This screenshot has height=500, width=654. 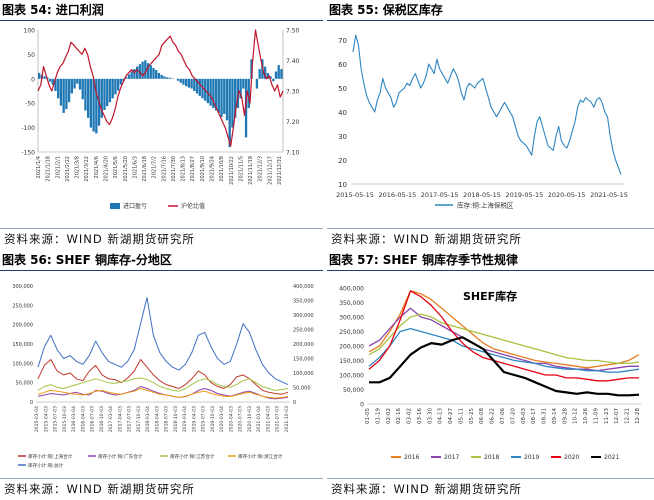 What do you see at coordinates (241, 419) in the screenshot?
I see `x-tick-label: 2020-07-03` at bounding box center [241, 419].